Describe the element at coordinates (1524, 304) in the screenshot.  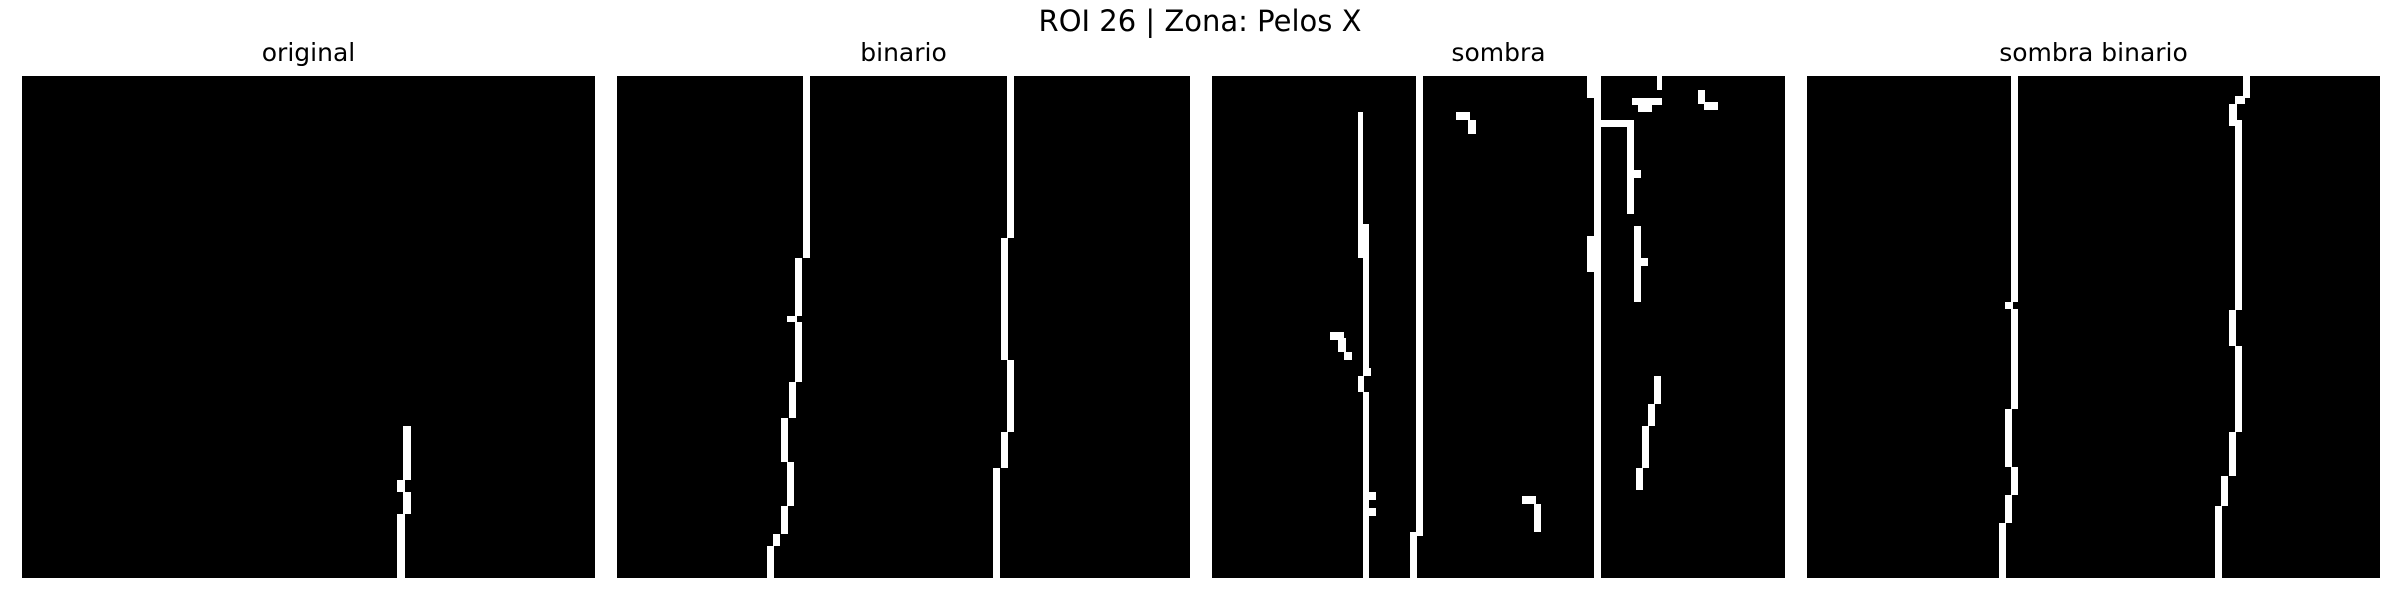
I see `shadow-fragments` at that location.